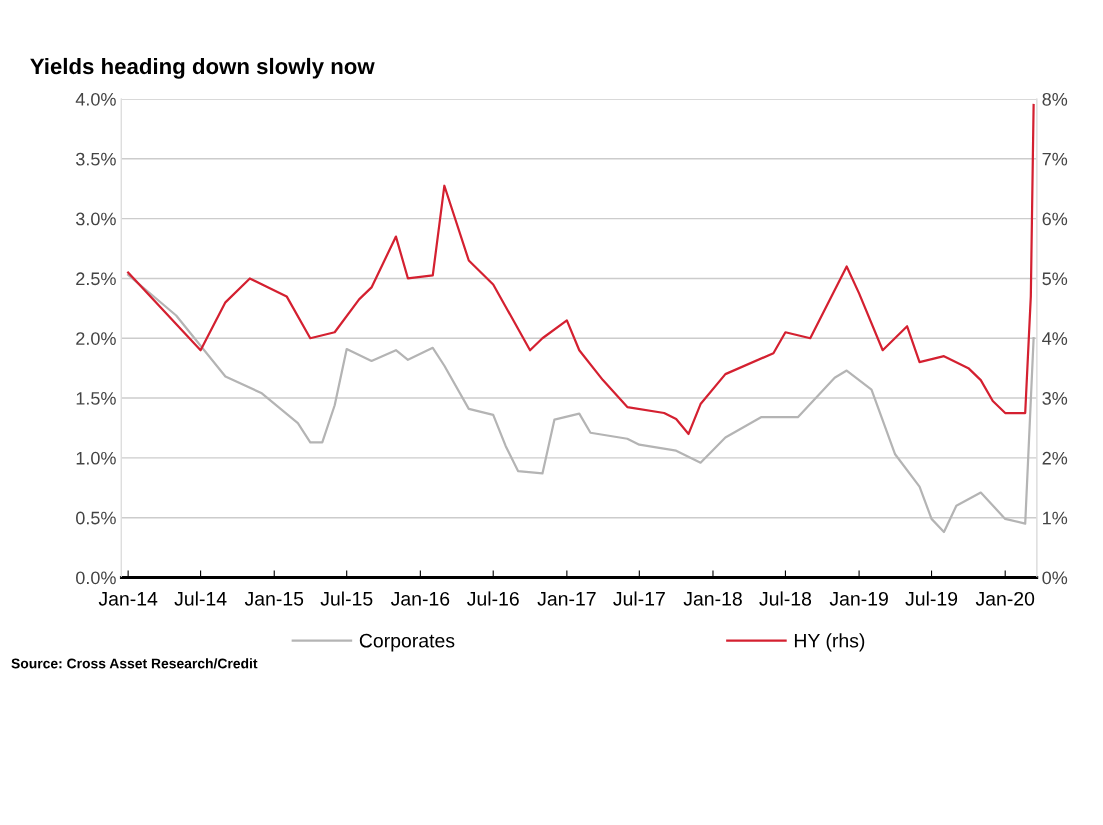 The width and height of the screenshot is (1103, 825). I want to click on y2-tick-label: 4%, so click(1055, 338).